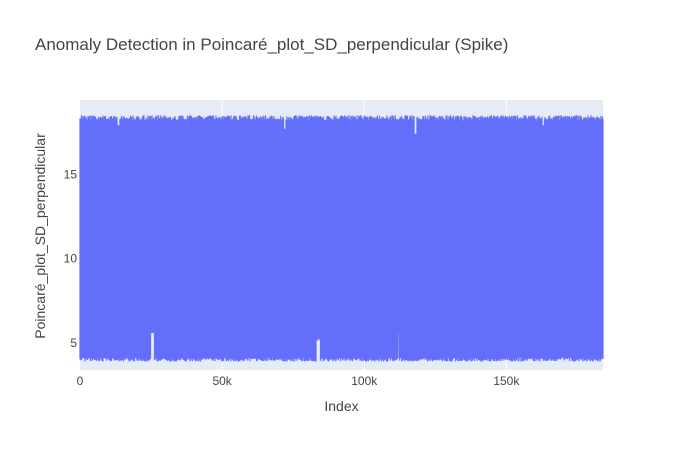 This screenshot has width=683, height=455. Describe the element at coordinates (71, 174) in the screenshot. I see `y-tick-label: 15` at that location.